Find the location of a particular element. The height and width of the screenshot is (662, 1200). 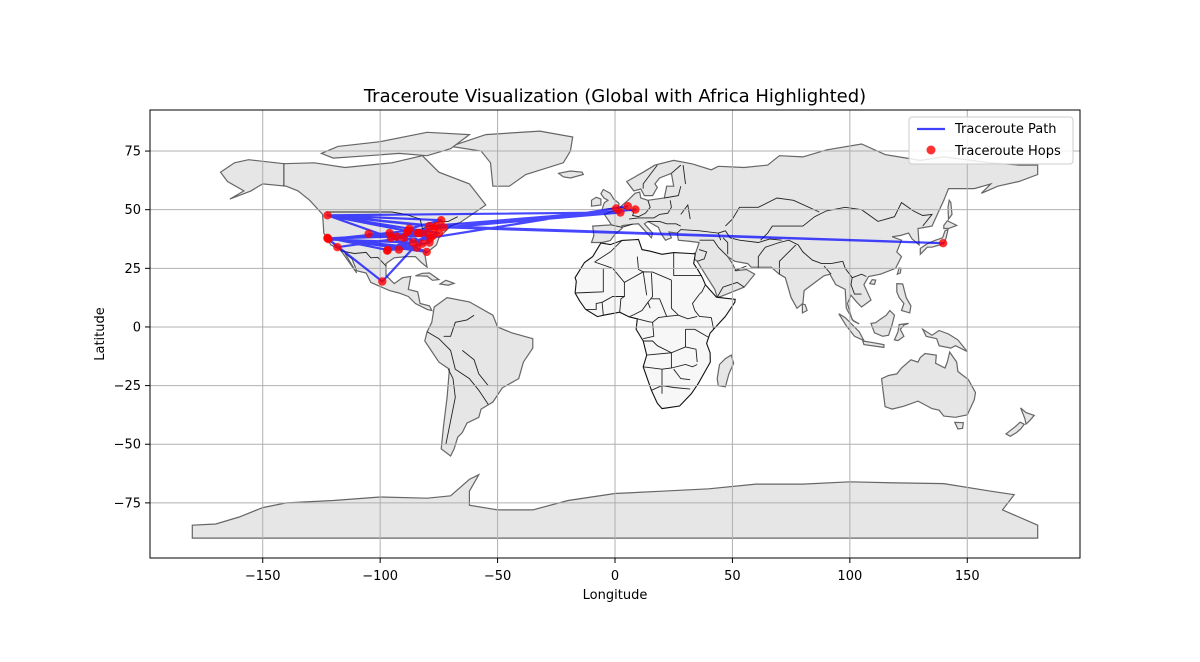

land-eurasia is located at coordinates (814, 234).